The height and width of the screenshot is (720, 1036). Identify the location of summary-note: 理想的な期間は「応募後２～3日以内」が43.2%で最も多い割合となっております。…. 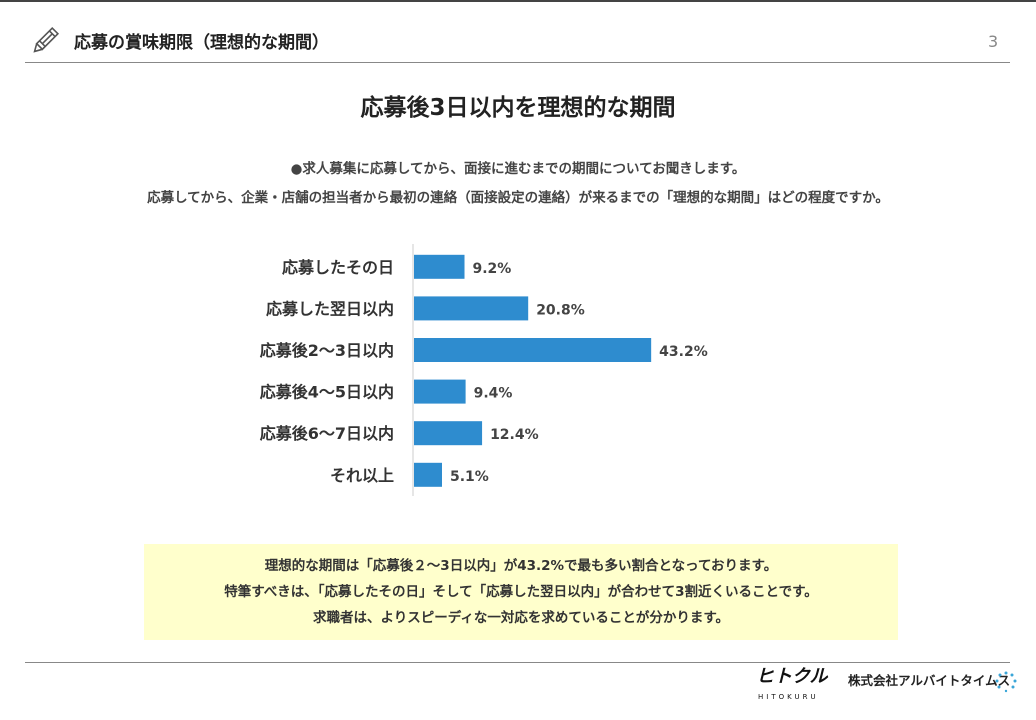
(521, 592).